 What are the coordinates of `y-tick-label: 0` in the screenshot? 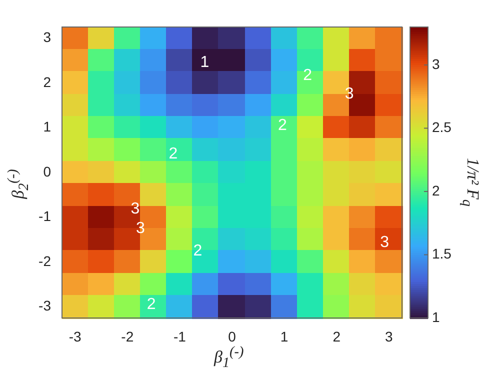 It's located at (47, 171).